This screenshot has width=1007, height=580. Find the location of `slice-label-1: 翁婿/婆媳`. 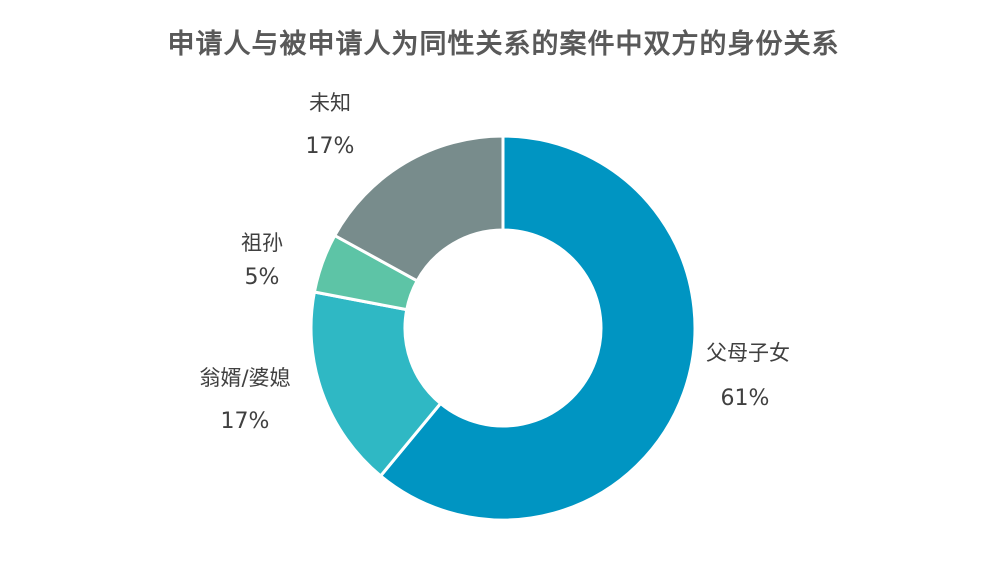

slice-label-1: 翁婿/婆媳 is located at coordinates (244, 378).